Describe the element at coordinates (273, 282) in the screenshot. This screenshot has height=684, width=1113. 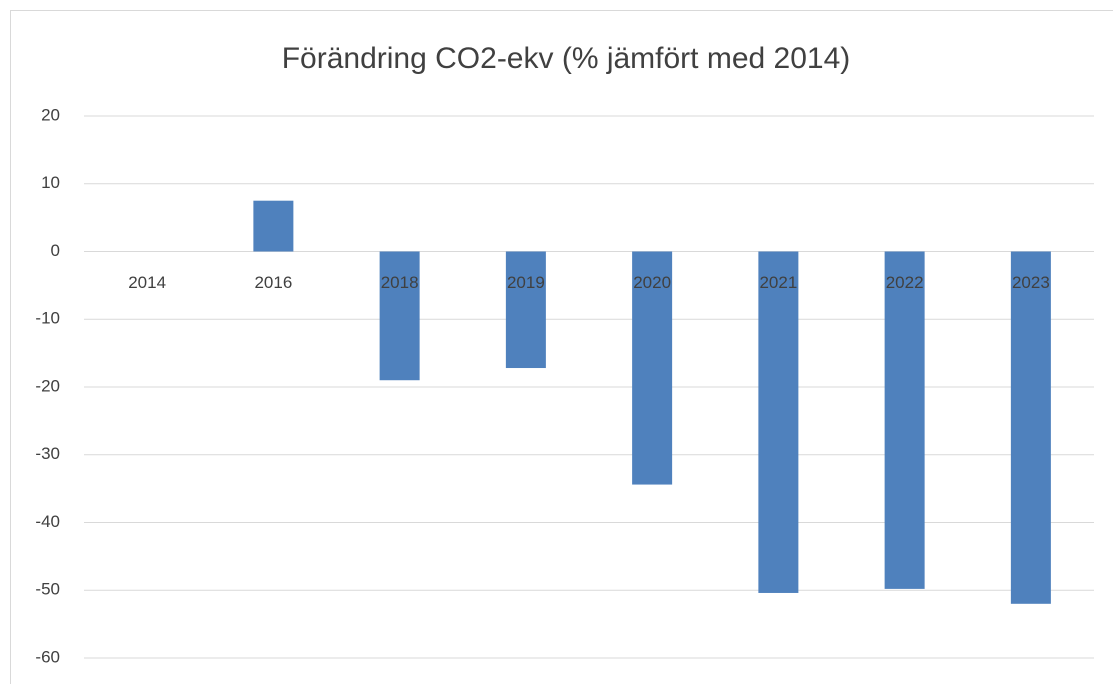
I see `x-tick-label: 2016` at that location.